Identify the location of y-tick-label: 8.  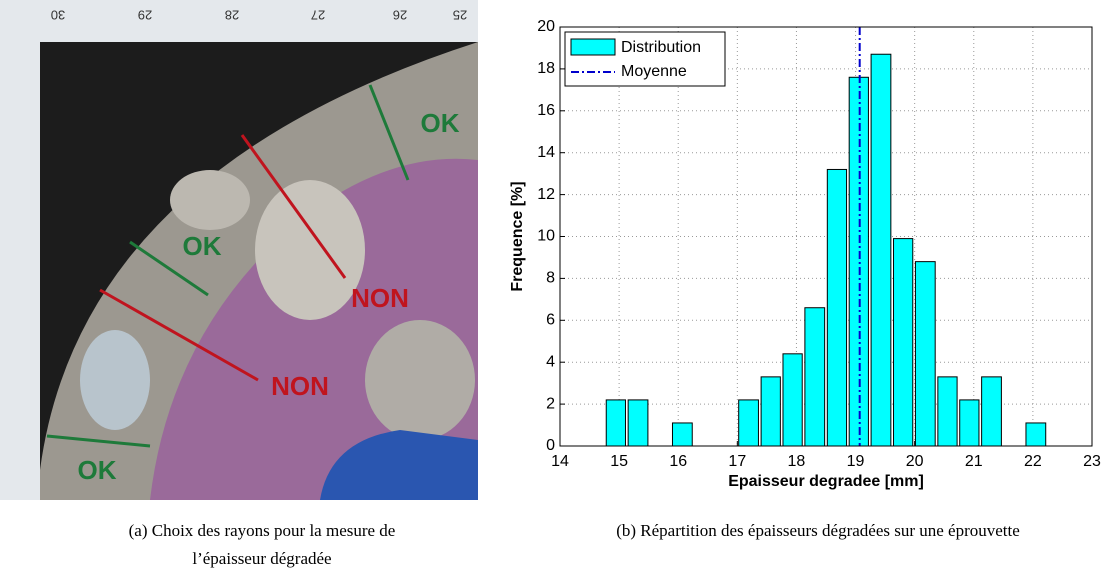
(550, 278).